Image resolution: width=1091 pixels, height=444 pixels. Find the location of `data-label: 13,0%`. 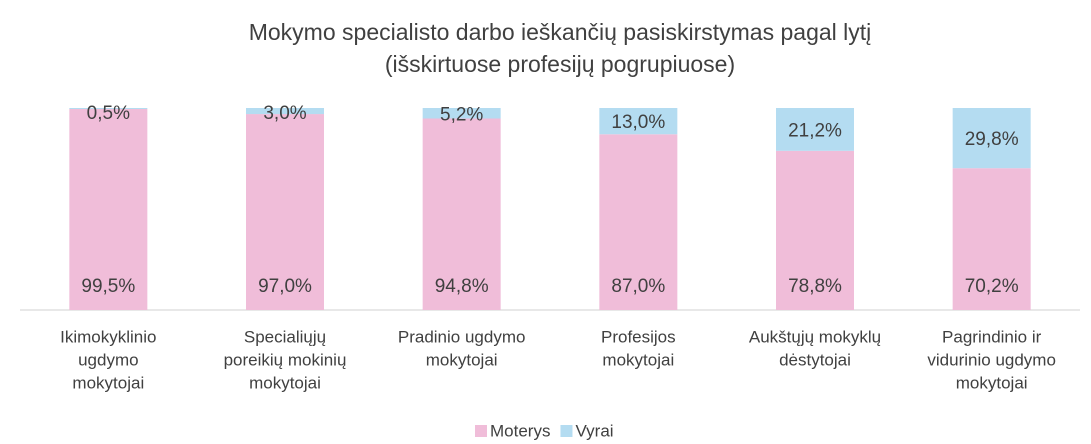

data-label: 13,0% is located at coordinates (638, 122).